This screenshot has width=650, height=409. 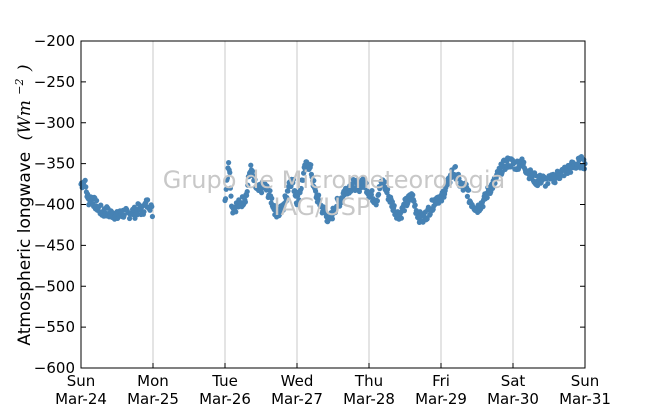 I want to click on x-tick-label-day: Fri, so click(x=441, y=381).